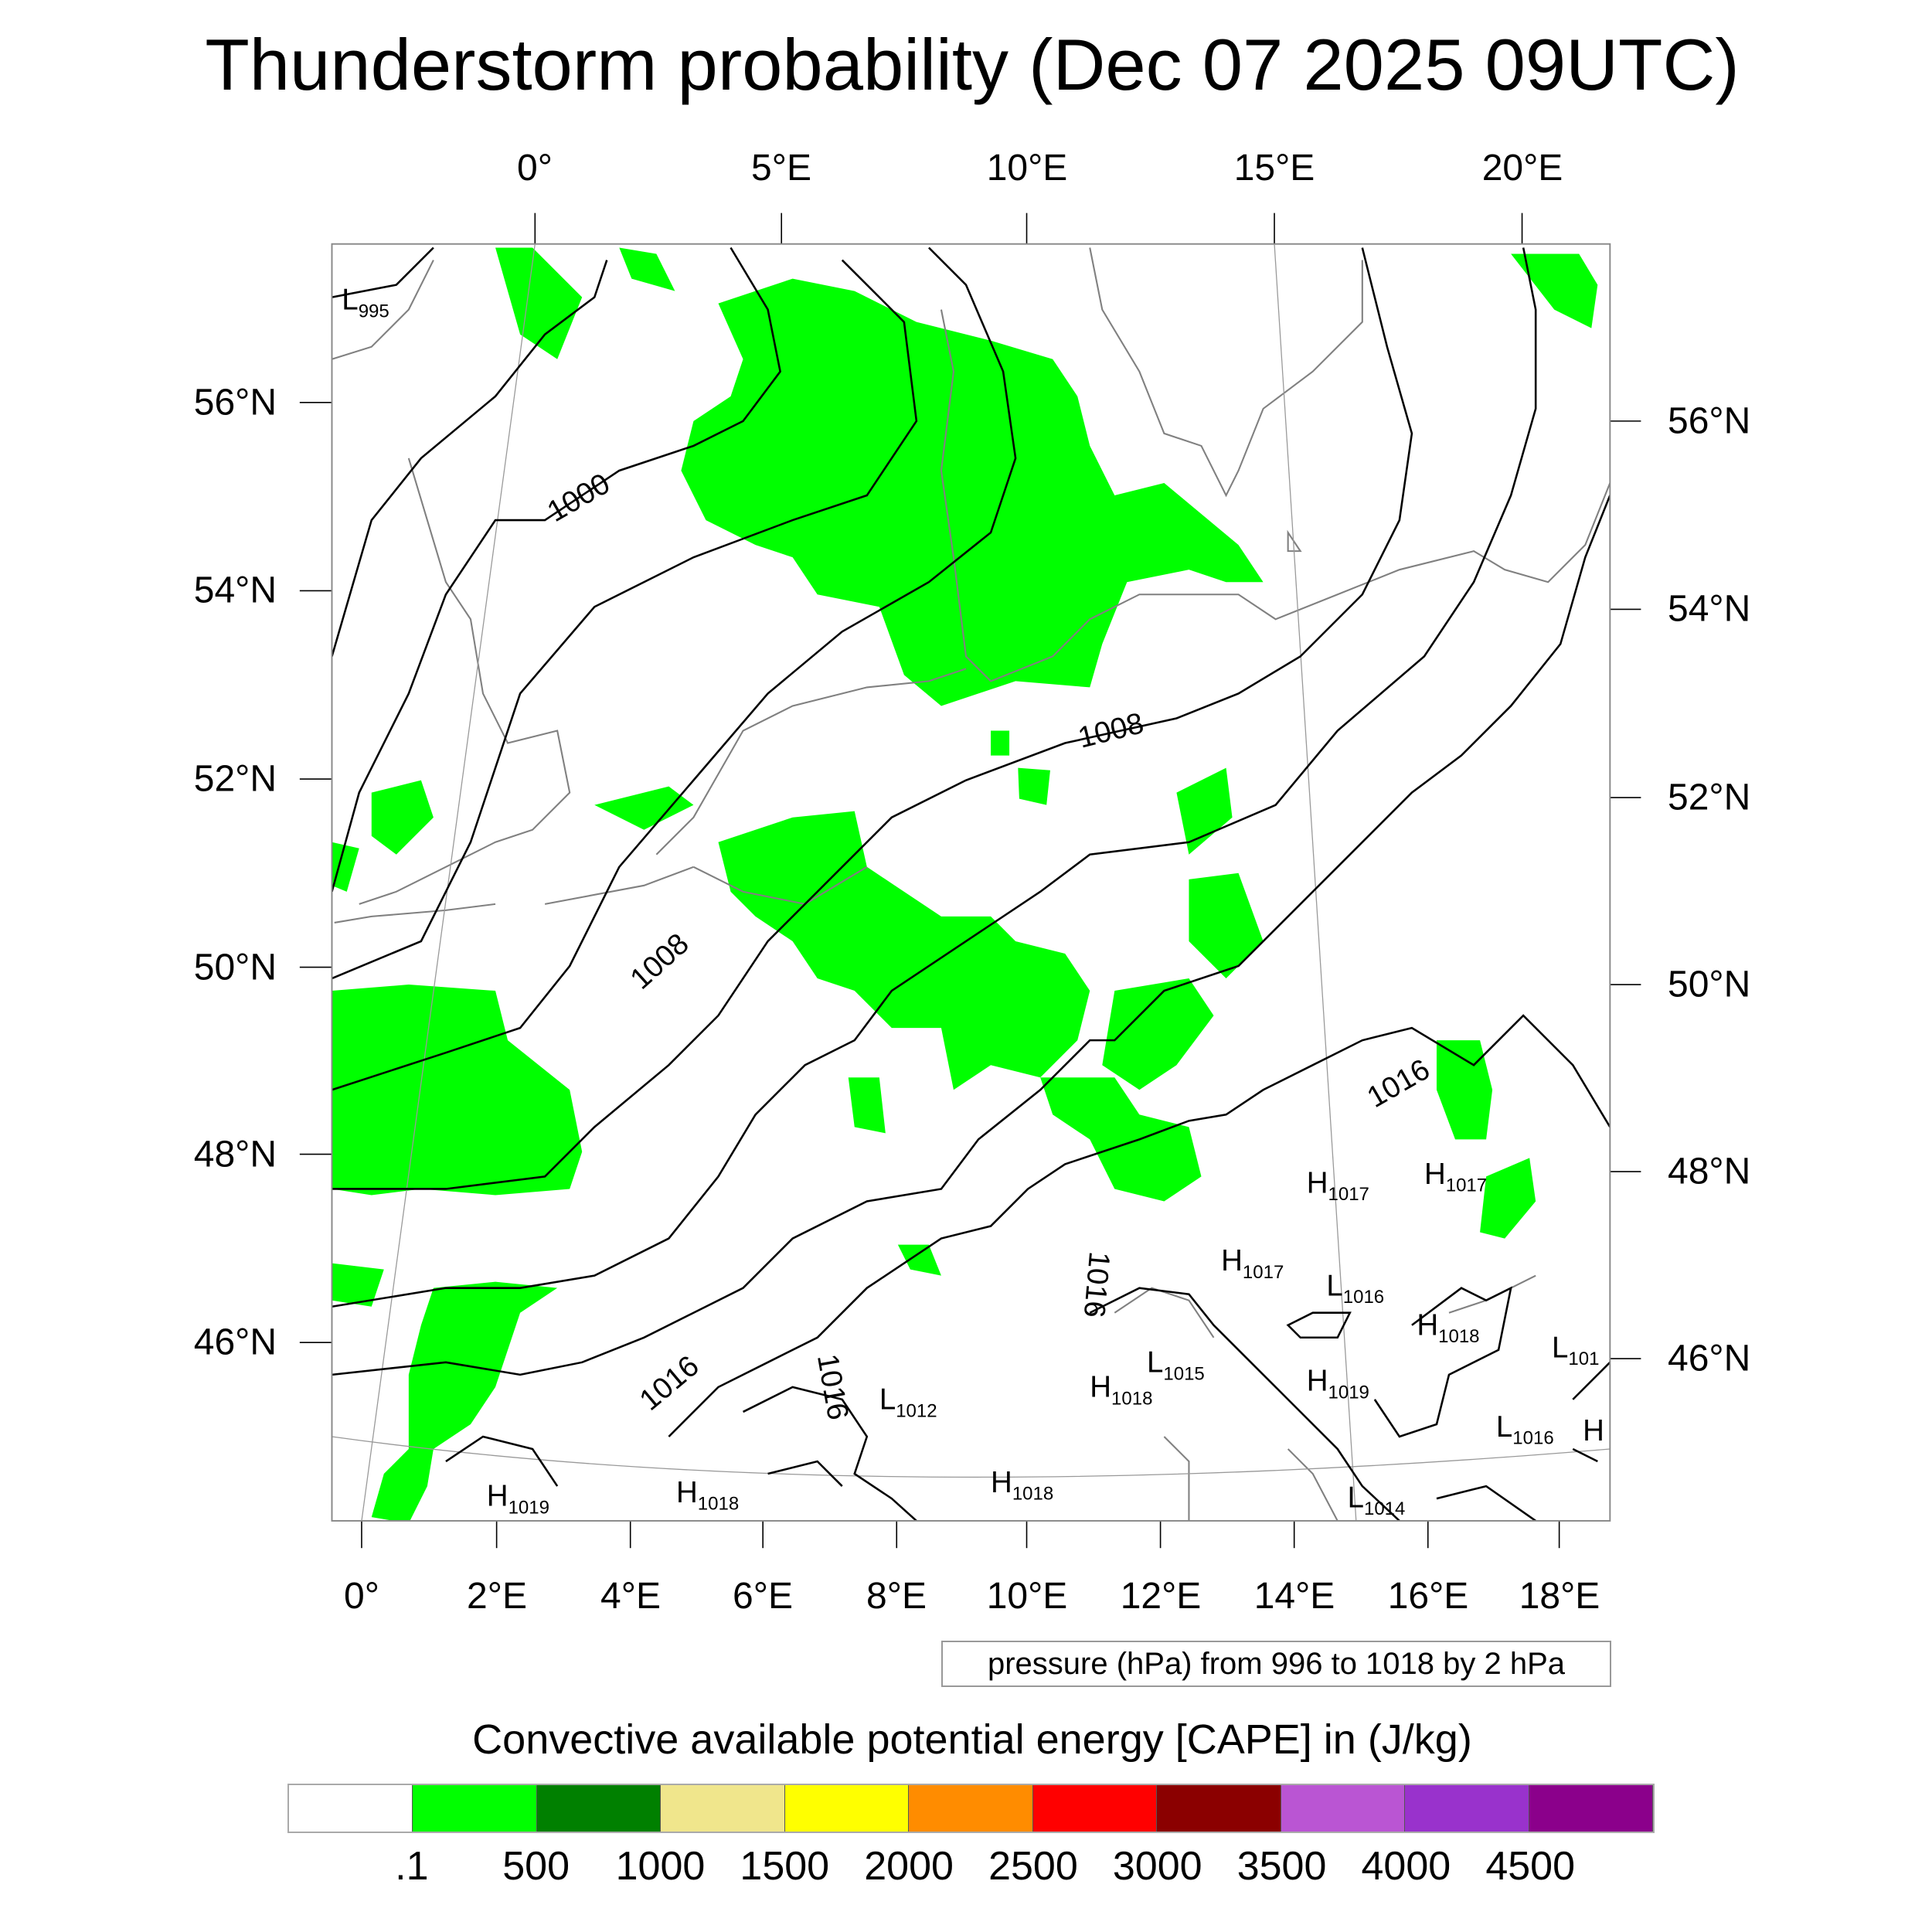 This screenshot has height=1932, width=1932. What do you see at coordinates (235, 590) in the screenshot?
I see `left-lat-label: 54°N` at bounding box center [235, 590].